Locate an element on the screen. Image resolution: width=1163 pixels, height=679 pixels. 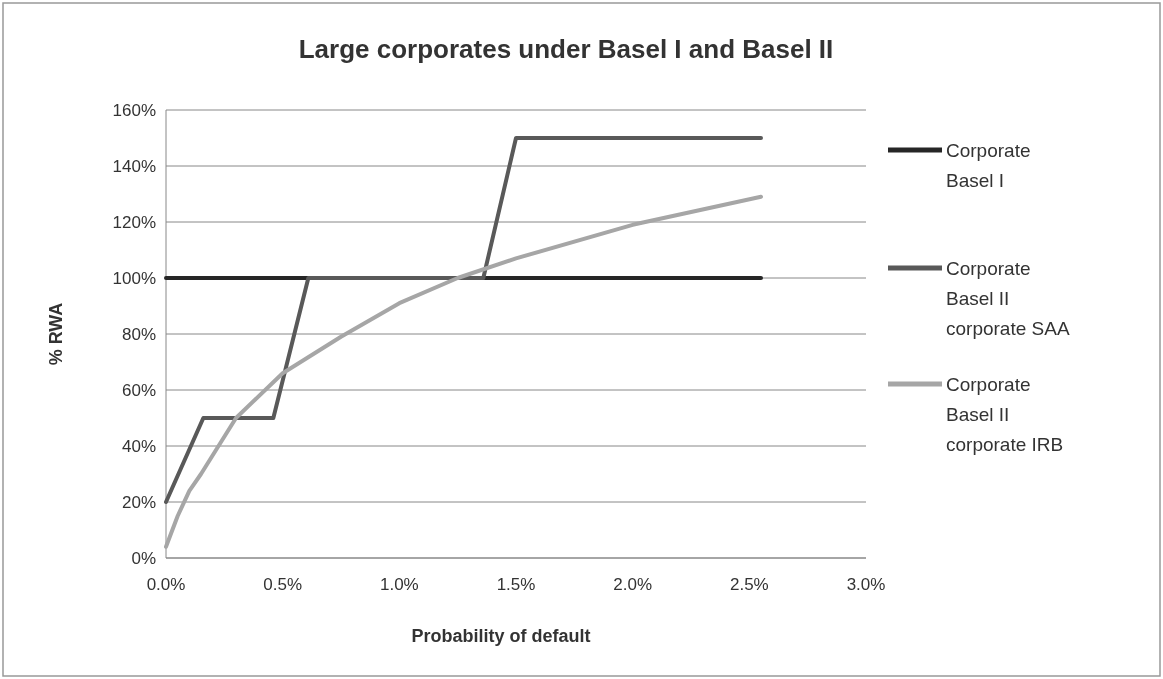
x-tick-label: 1.5% is located at coordinates (516, 584).